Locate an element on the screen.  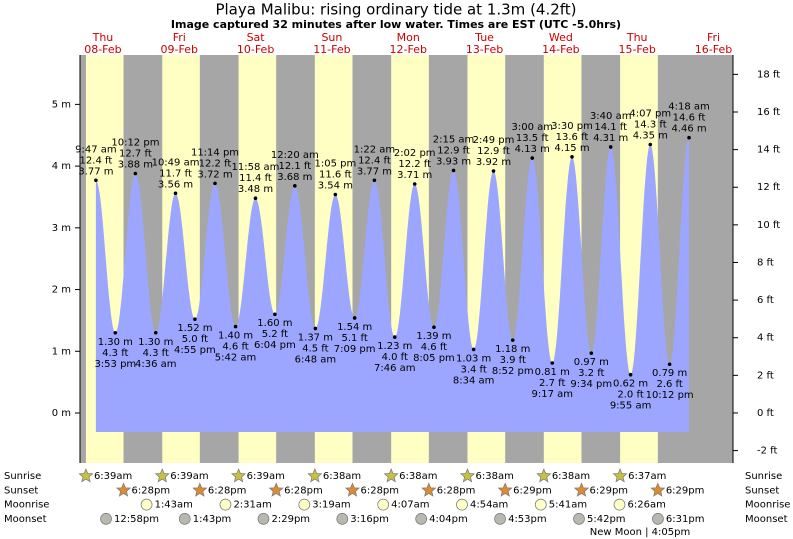
extreme-label: 4:36 am is located at coordinates (156, 364).